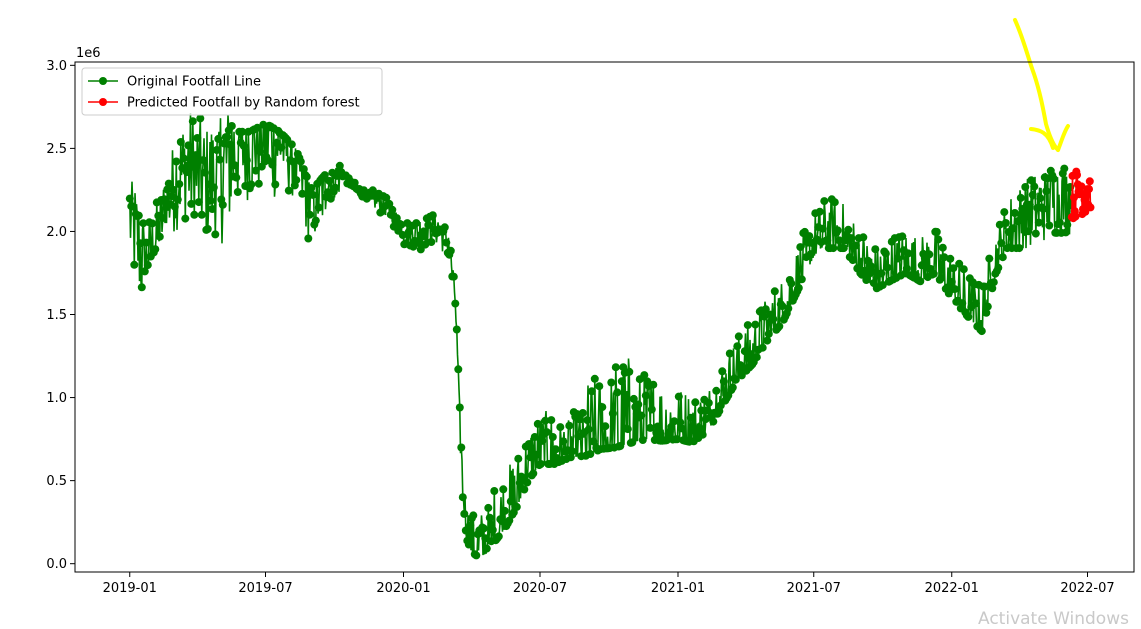  Describe the element at coordinates (194, 82) in the screenshot. I see `legend-label: Original Footfall Line` at that location.